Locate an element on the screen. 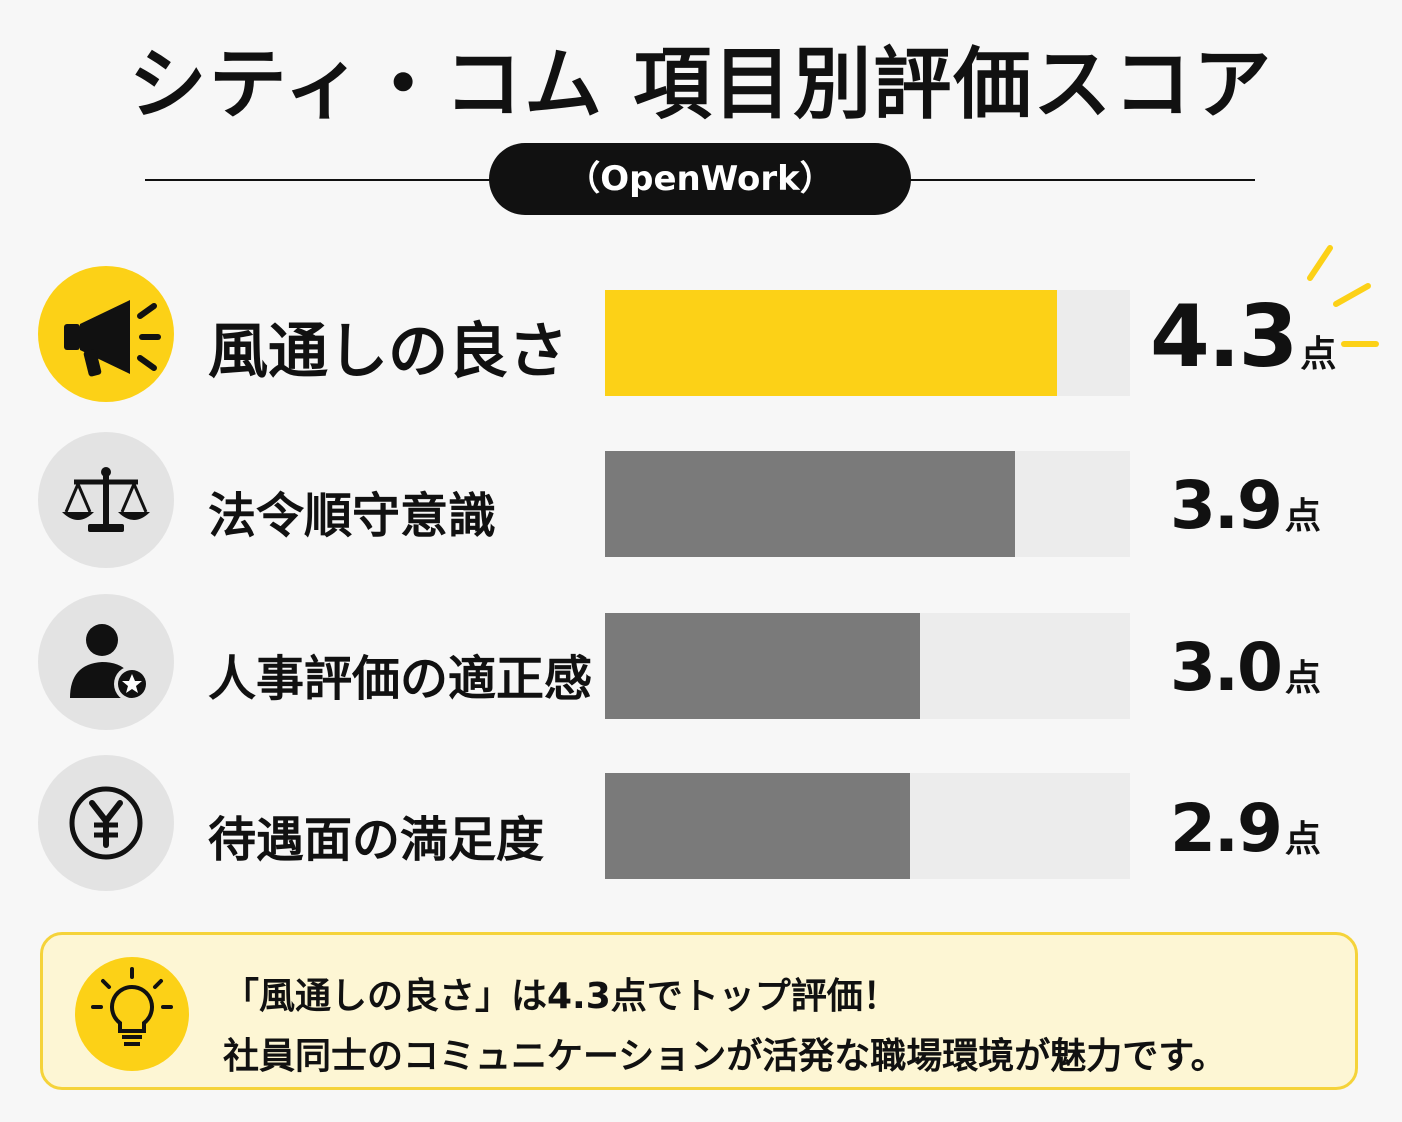 The image size is (1402, 1122). chart-row-2: 人事評価の適正感 3.0 点 is located at coordinates (701, 664).